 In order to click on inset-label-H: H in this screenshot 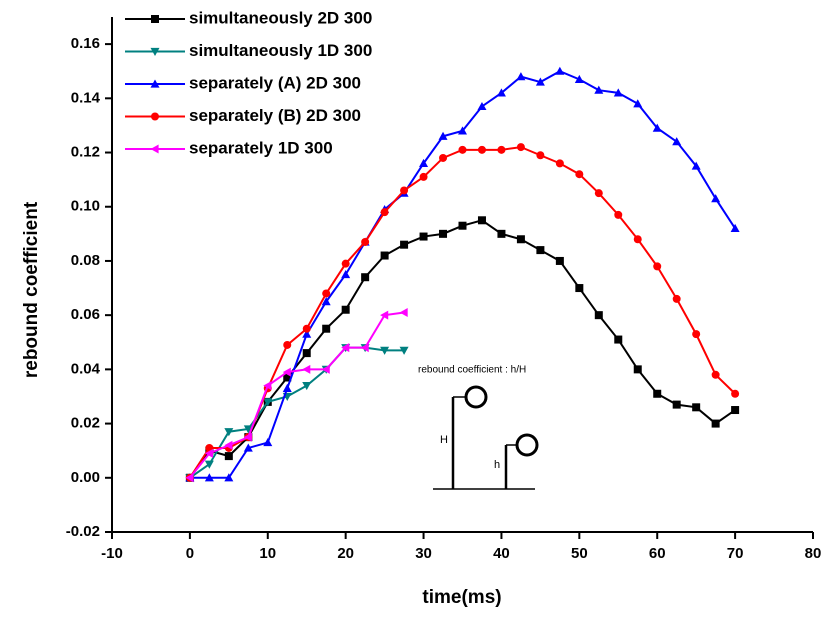, I will do `click(444, 440)`.